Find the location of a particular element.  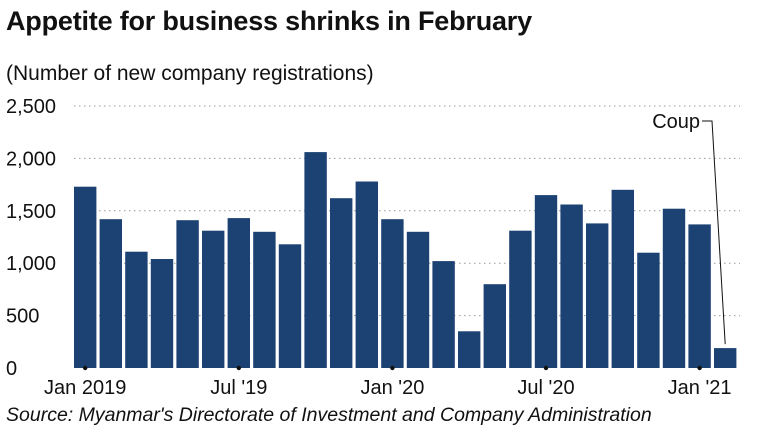

bar-mar-2020 is located at coordinates (443, 314).